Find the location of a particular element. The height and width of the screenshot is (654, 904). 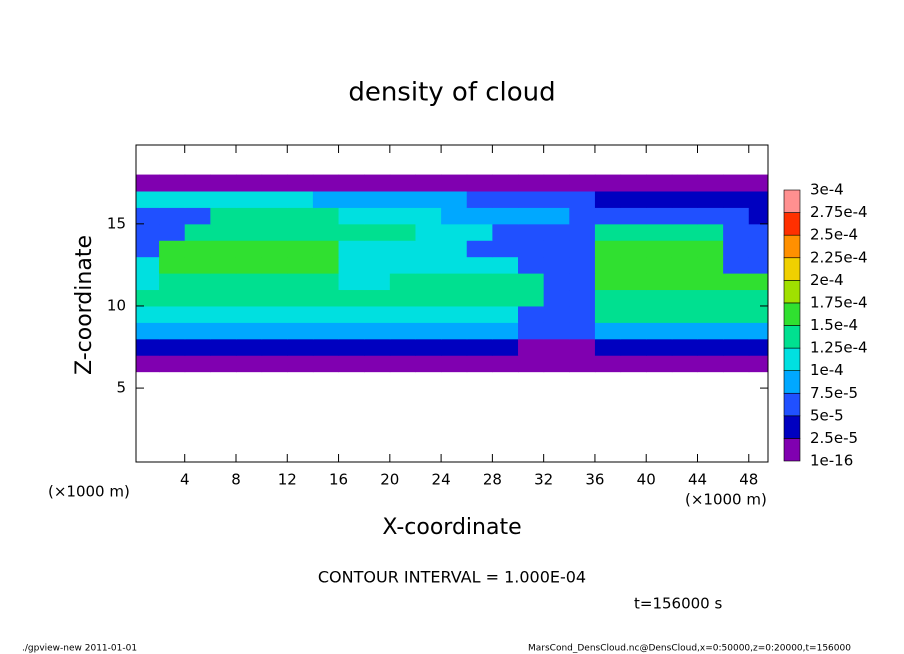

y-axis-label: Z-coordinate is located at coordinates (84, 305).